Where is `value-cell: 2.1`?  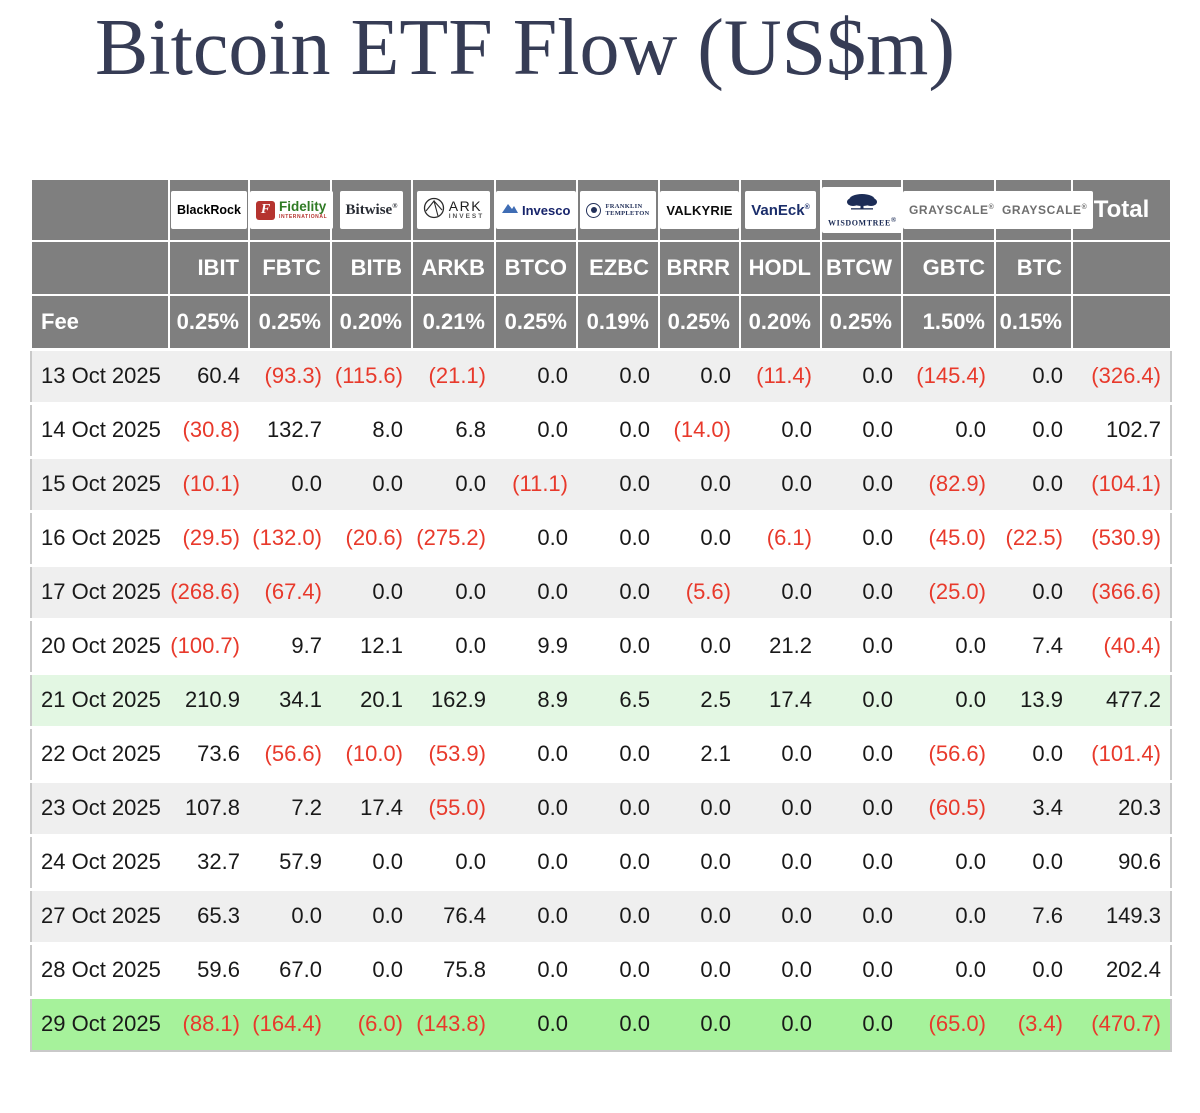 value-cell: 2.1 is located at coordinates (699, 753).